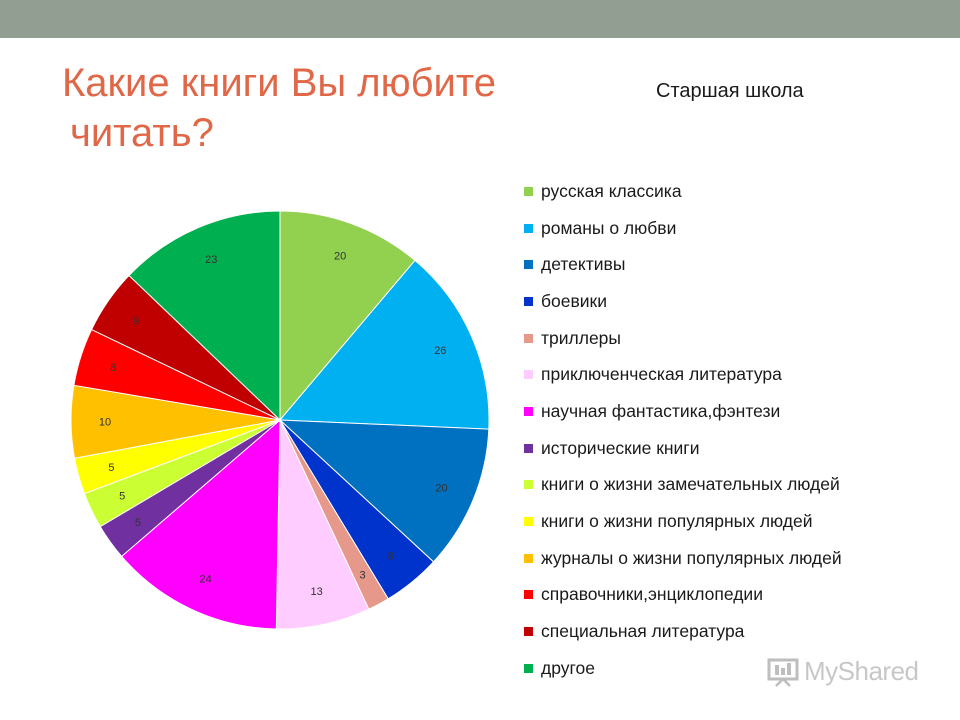 This screenshot has height=720, width=960. I want to click on legend-label: триллеры, so click(581, 337).